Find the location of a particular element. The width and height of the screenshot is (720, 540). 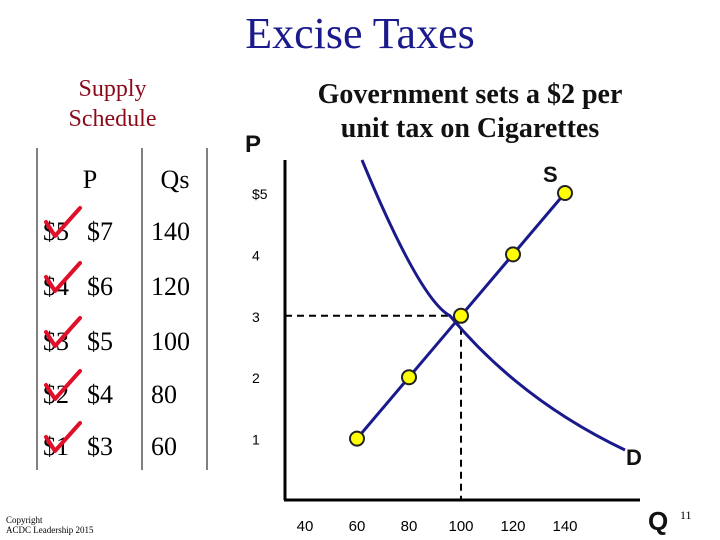

x-tick-label: 120 is located at coordinates (512, 526).